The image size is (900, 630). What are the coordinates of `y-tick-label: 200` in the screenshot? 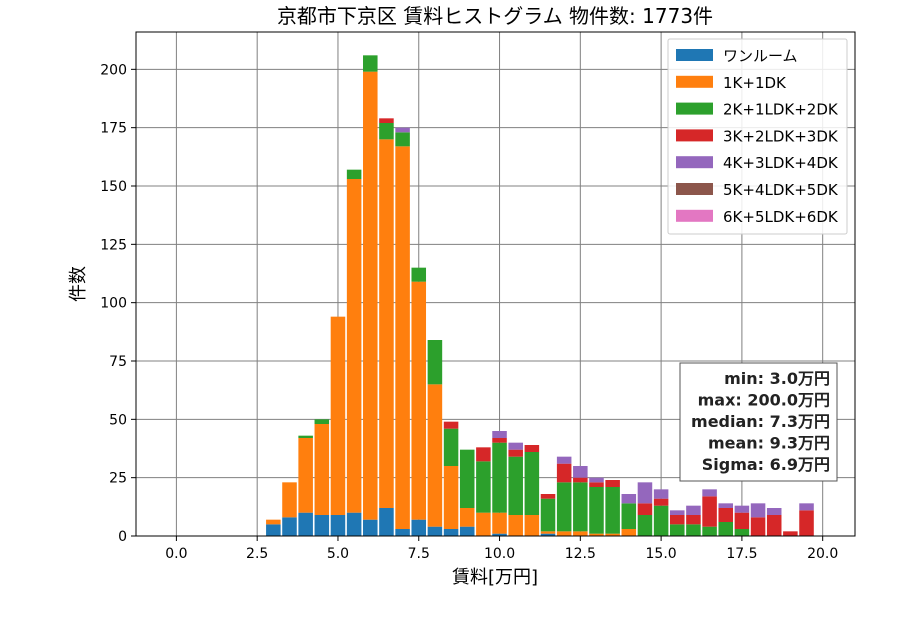 It's located at (113, 70).